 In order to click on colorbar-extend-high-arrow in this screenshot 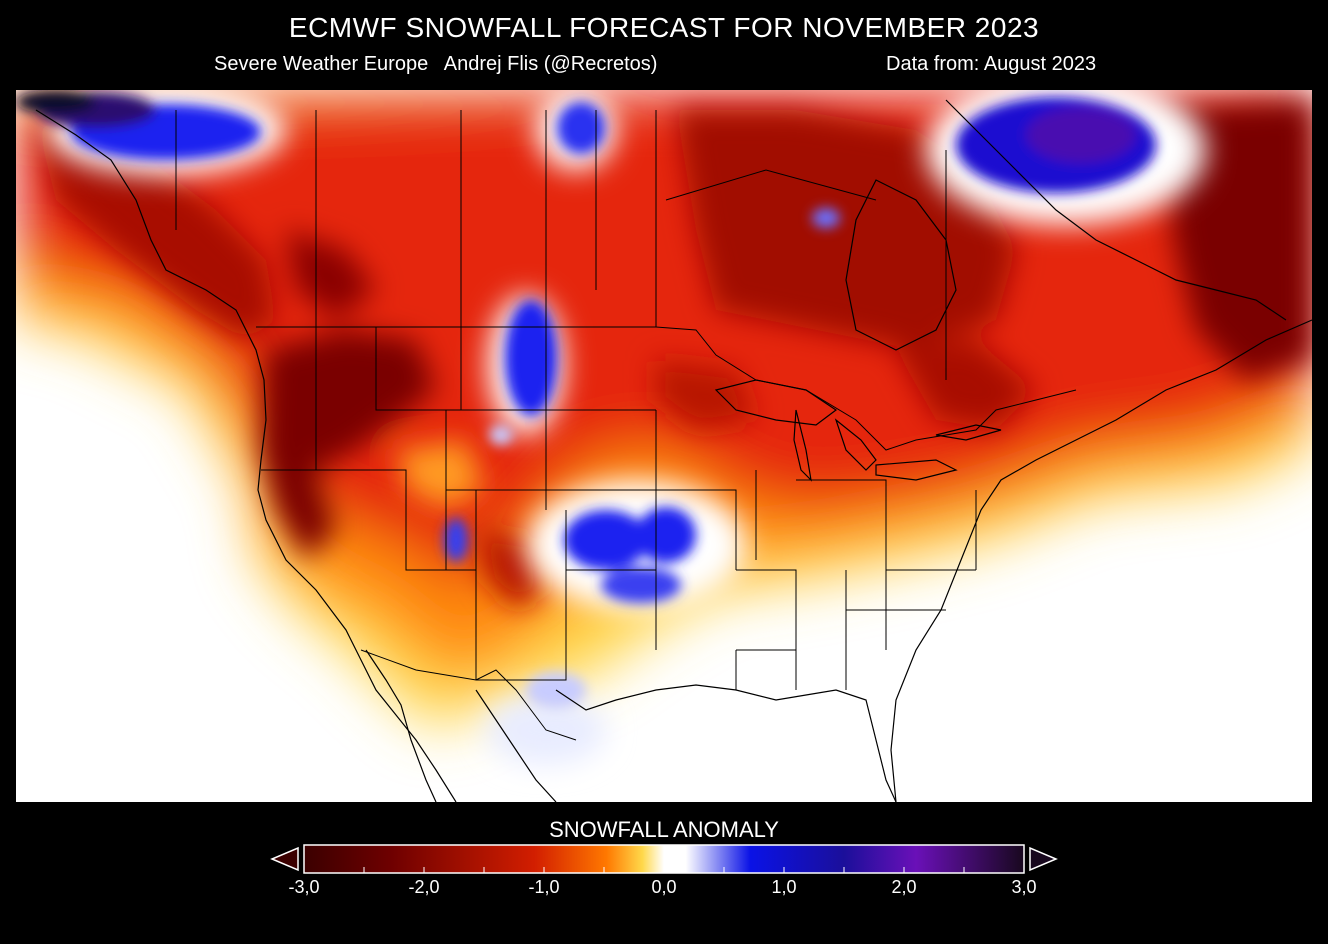, I will do `click(1043, 859)`.